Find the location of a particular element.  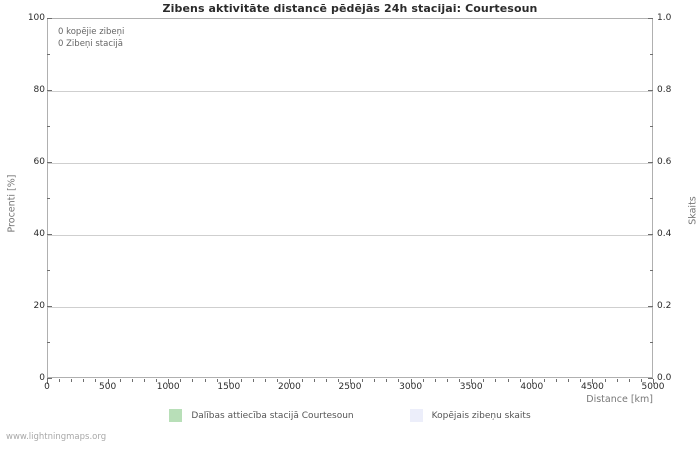

y-tick-label-right: 0.8 is located at coordinates (664, 90).